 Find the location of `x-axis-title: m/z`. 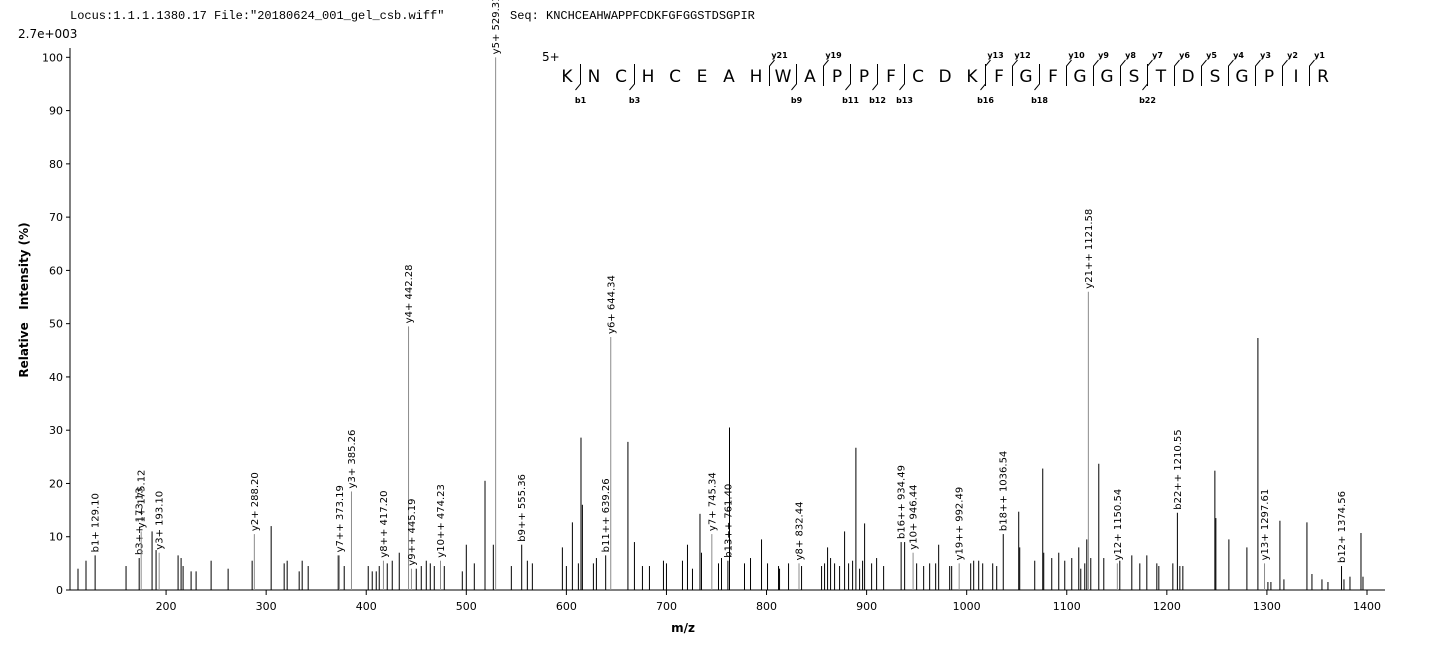

x-axis-title: m/z is located at coordinates (683, 628).